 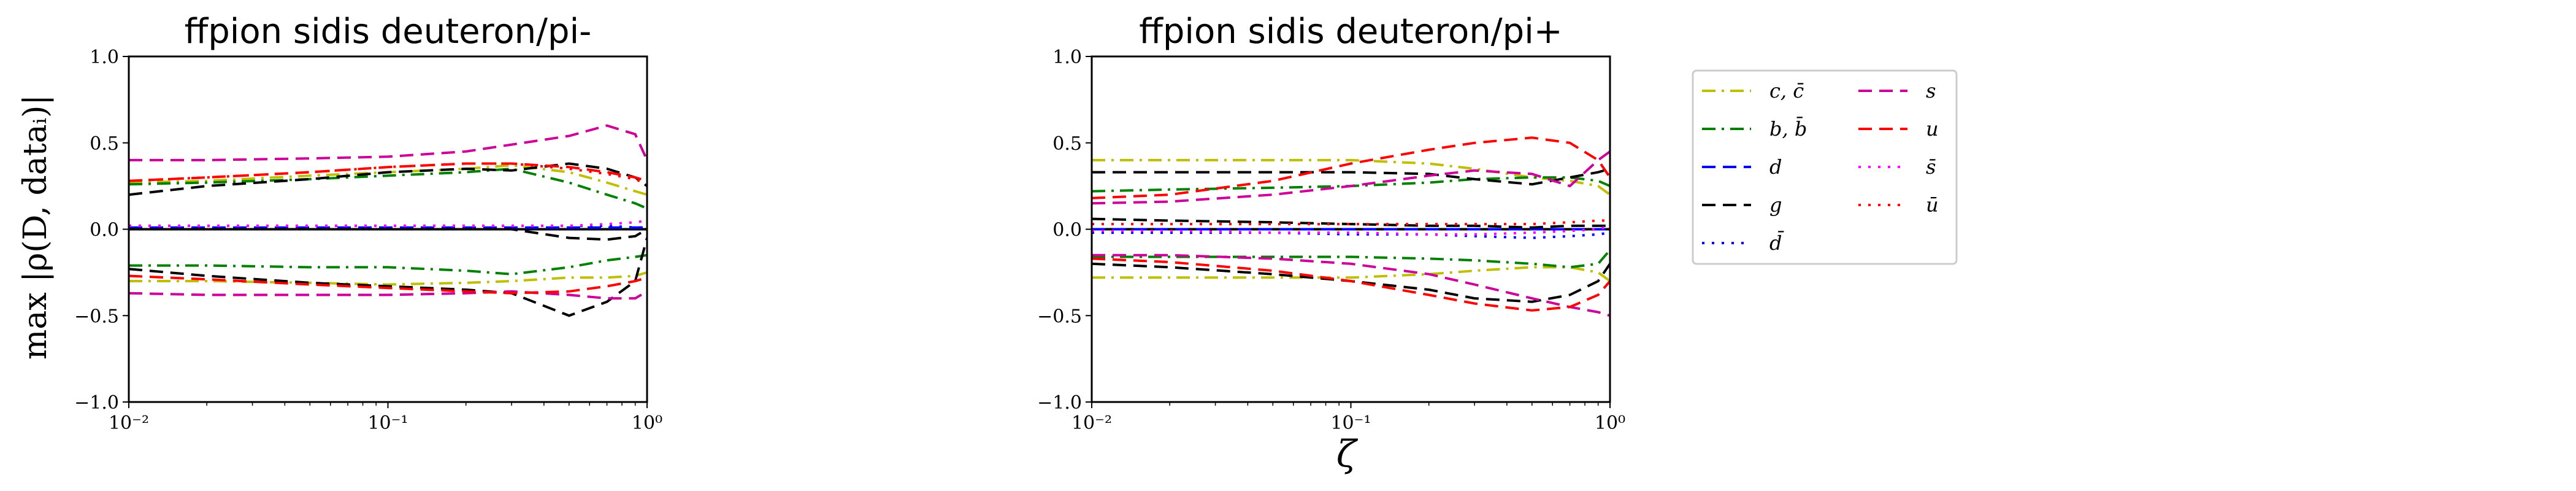 I want to click on legend-item-c: c, c̄, so click(x=1753, y=91).